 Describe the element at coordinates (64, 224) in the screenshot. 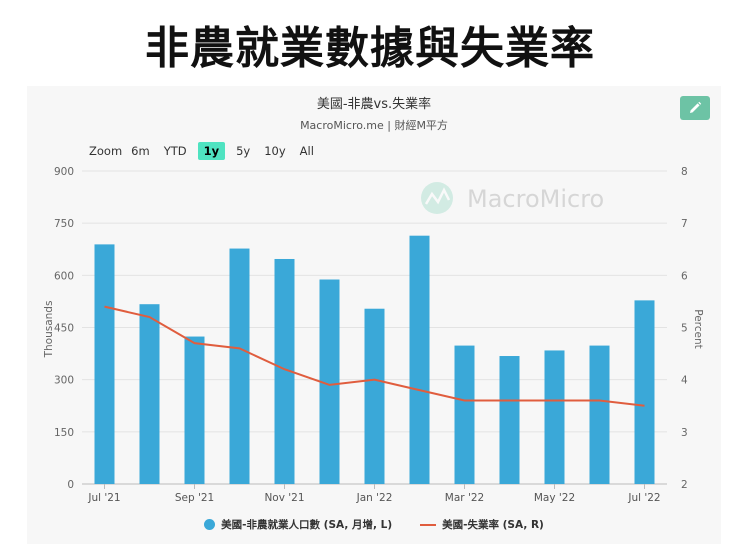

I see `y-left-tick-label: 750` at that location.